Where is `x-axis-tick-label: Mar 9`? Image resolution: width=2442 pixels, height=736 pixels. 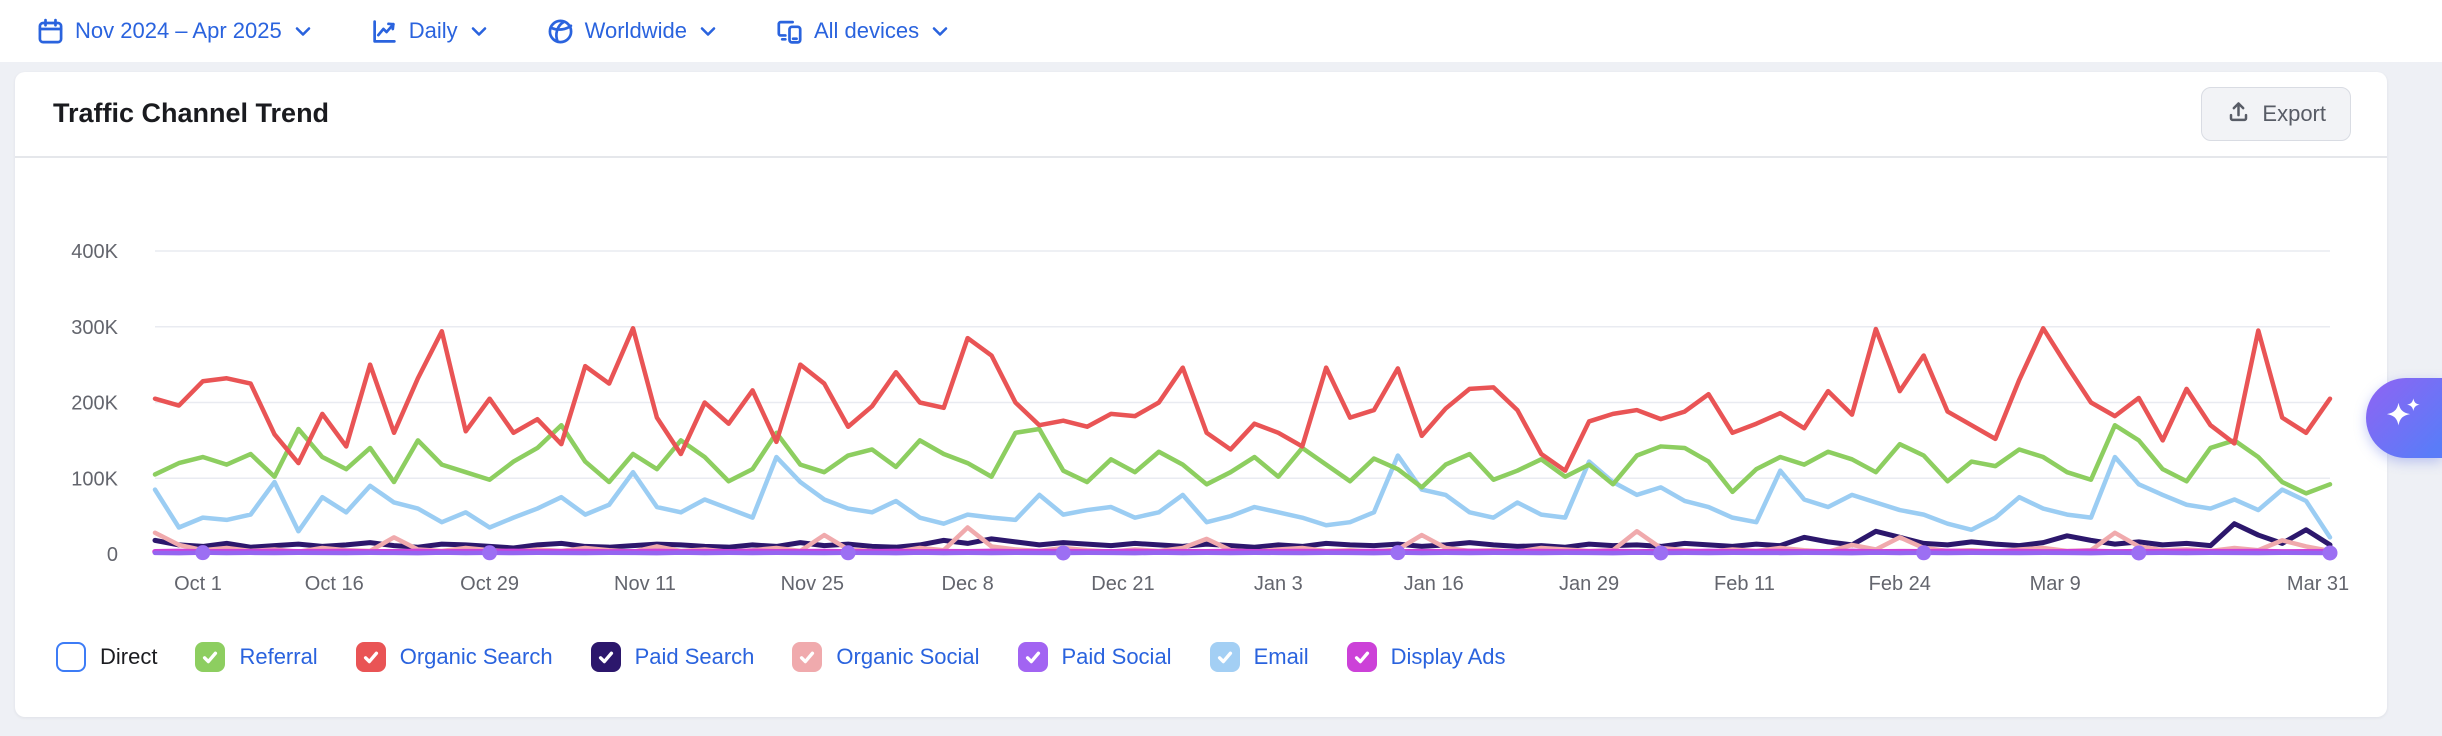 x-axis-tick-label: Mar 9 is located at coordinates (2055, 584).